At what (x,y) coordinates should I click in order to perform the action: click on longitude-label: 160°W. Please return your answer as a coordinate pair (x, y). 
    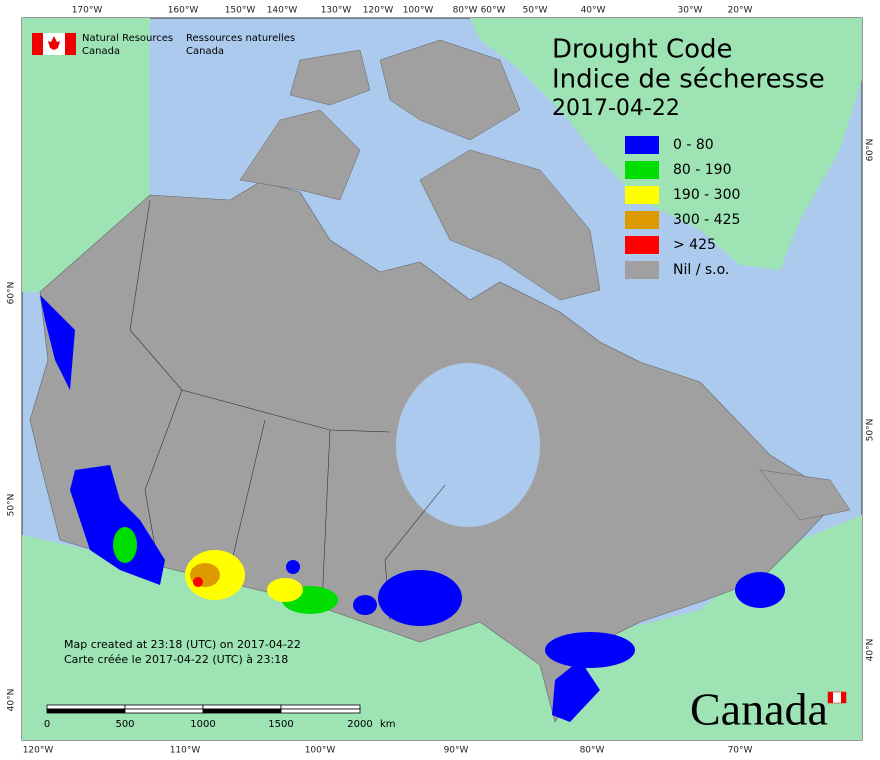
    Looking at the image, I should click on (183, 11).